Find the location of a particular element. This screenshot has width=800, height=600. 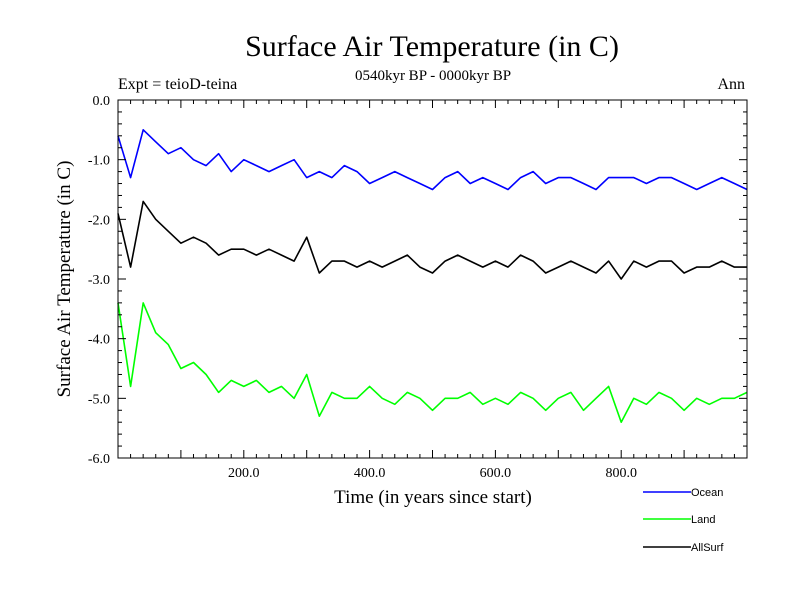

y-tick-label: -4.0 is located at coordinates (99, 340).